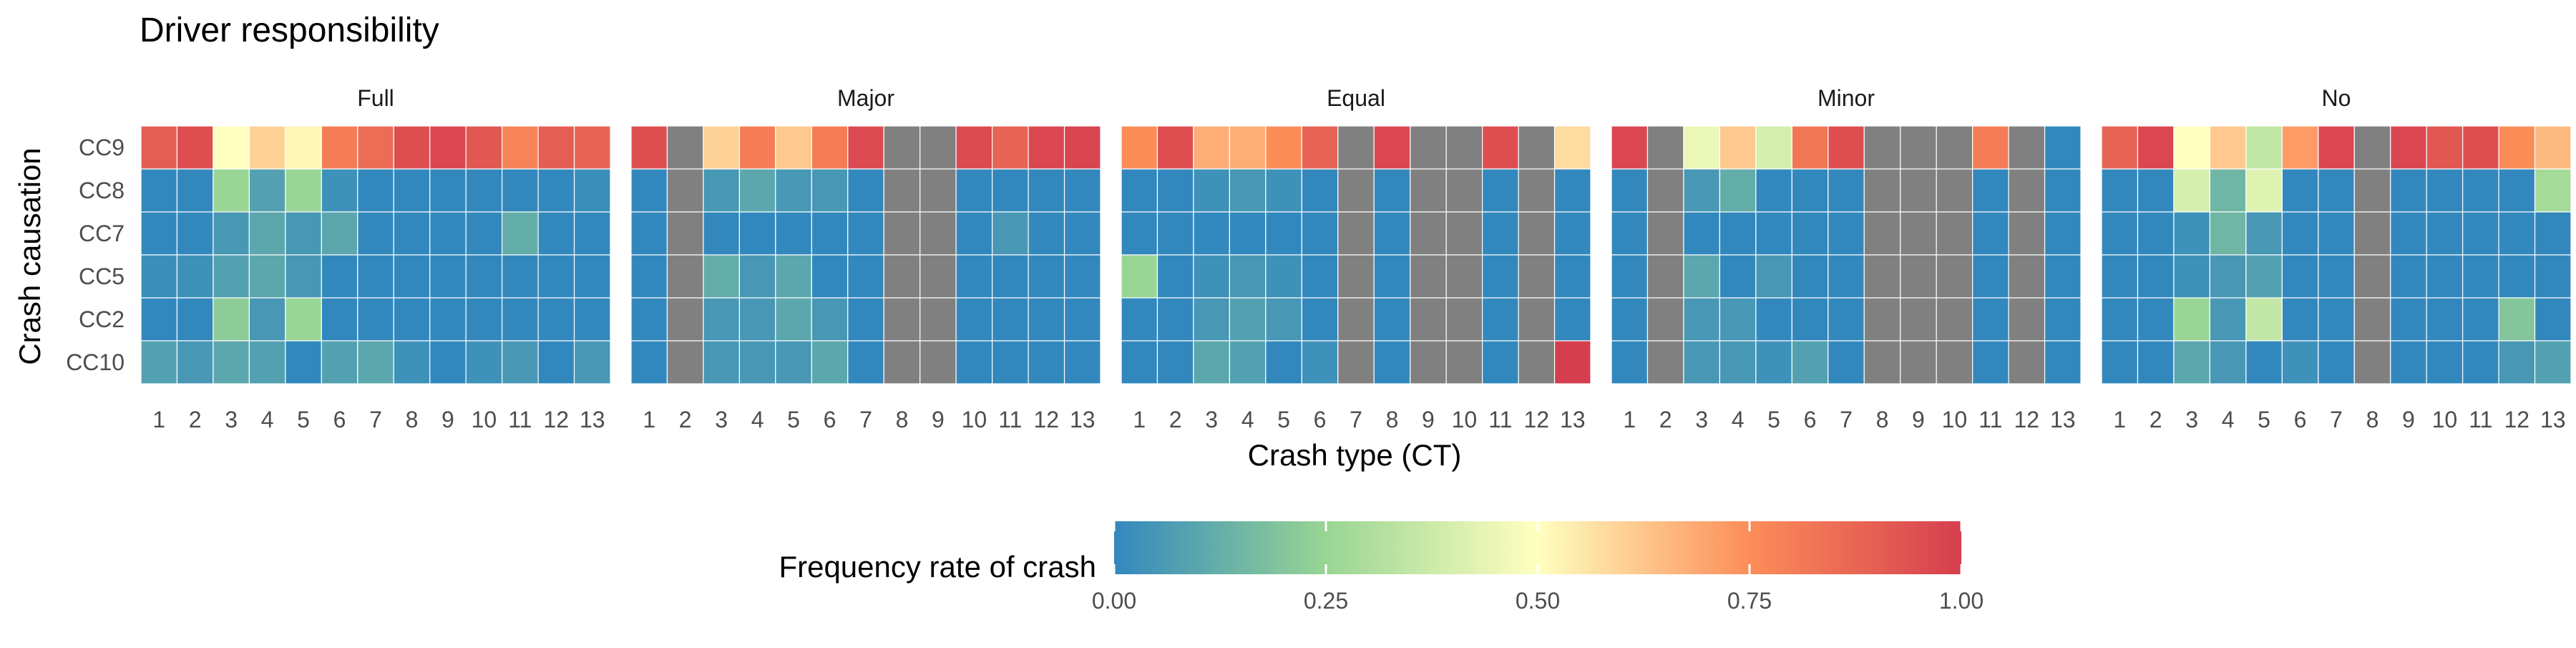 The image size is (2576, 648). Describe the element at coordinates (95, 362) in the screenshot. I see `y-tick-label: CC10` at that location.